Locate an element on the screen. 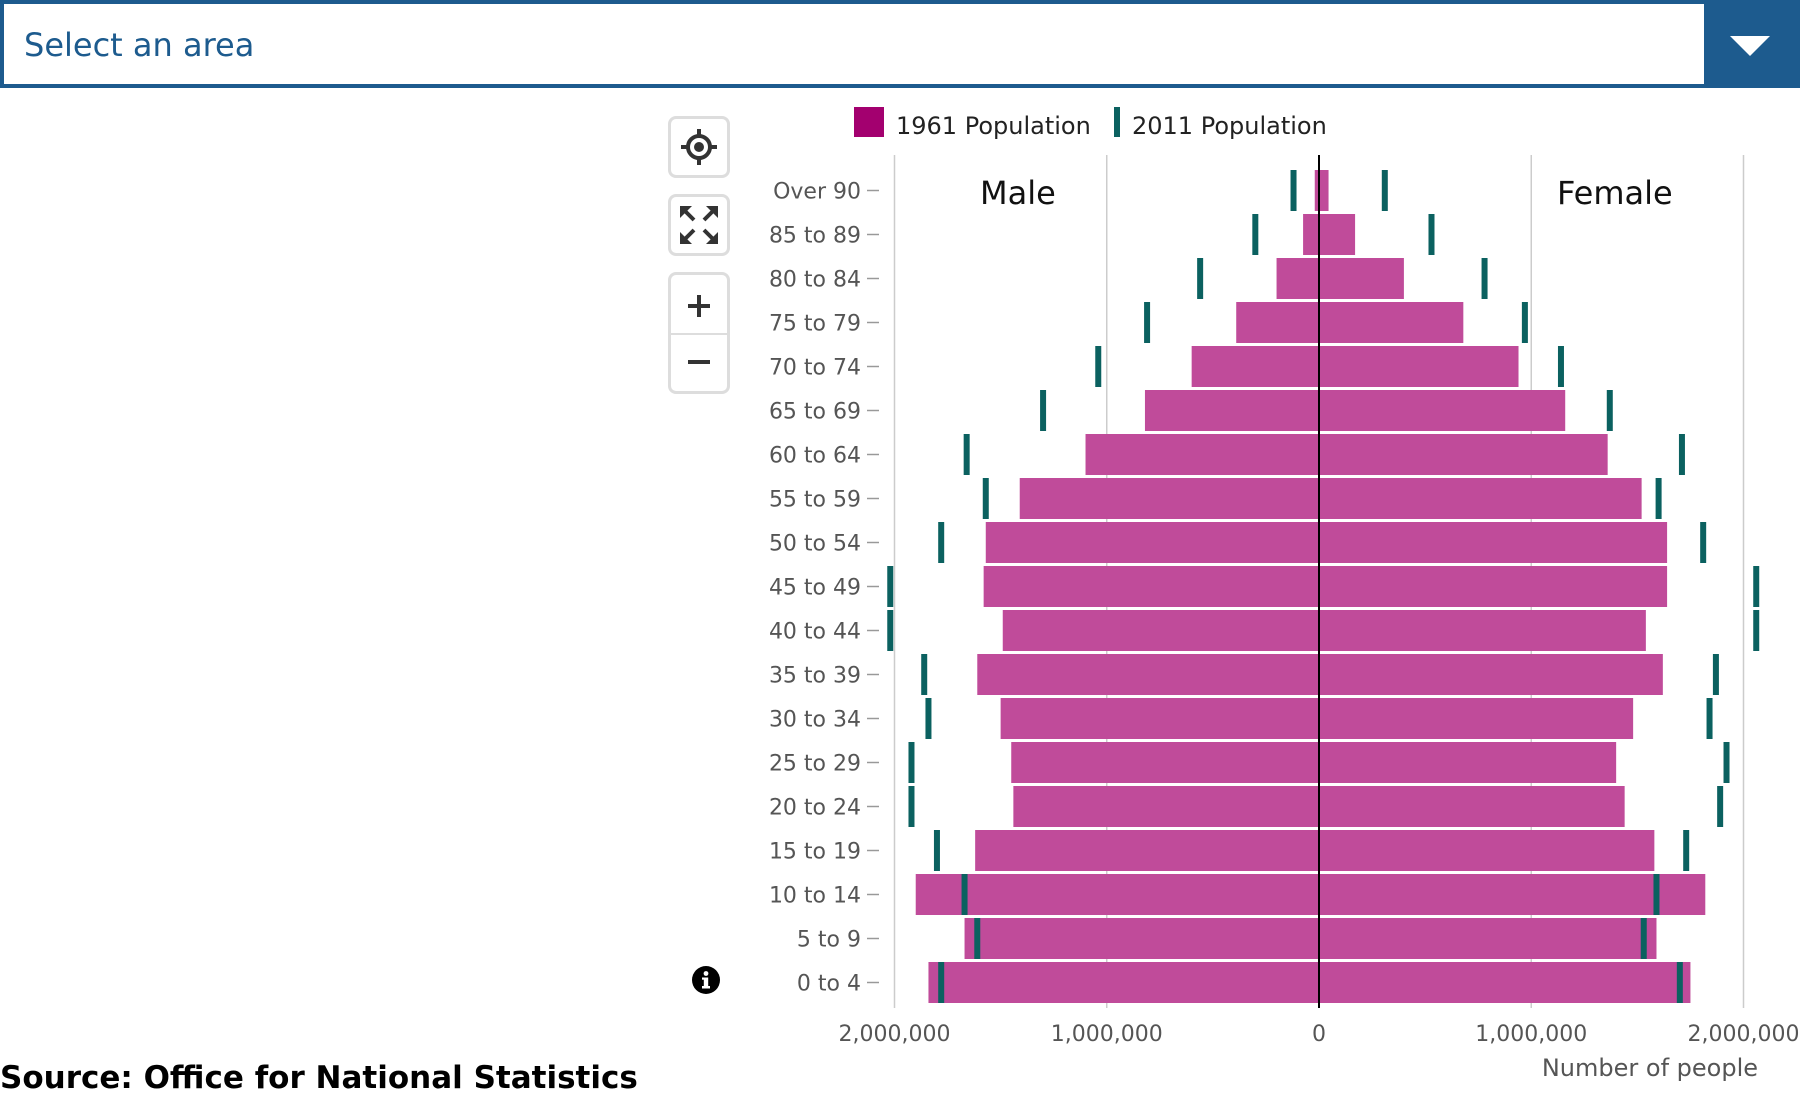  area-select-toggle is located at coordinates (1750, 46).